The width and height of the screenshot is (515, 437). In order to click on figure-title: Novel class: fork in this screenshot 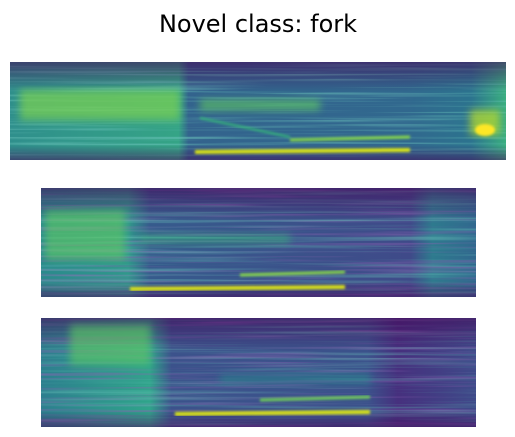, I will do `click(258, 24)`.